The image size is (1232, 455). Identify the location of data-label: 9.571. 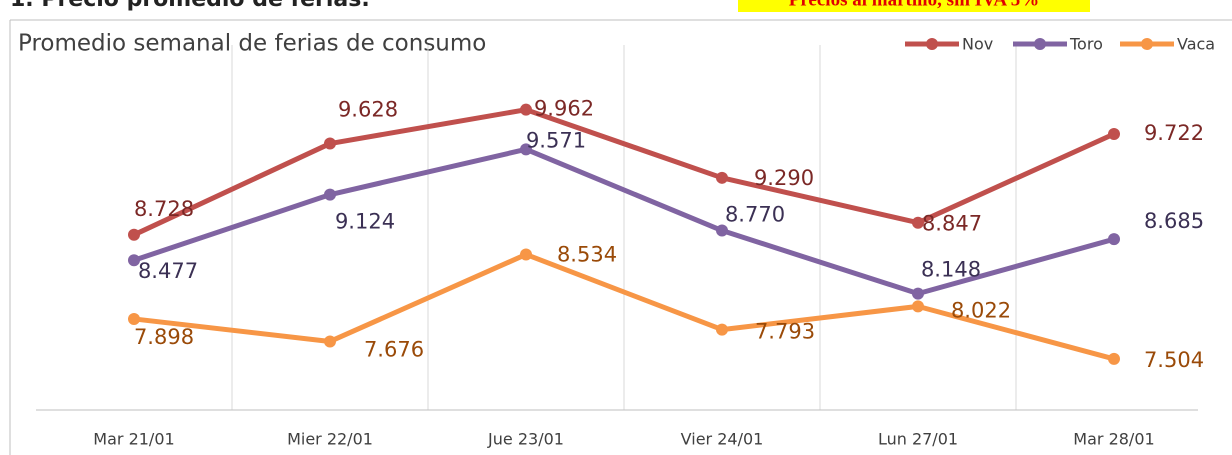
(556, 140).